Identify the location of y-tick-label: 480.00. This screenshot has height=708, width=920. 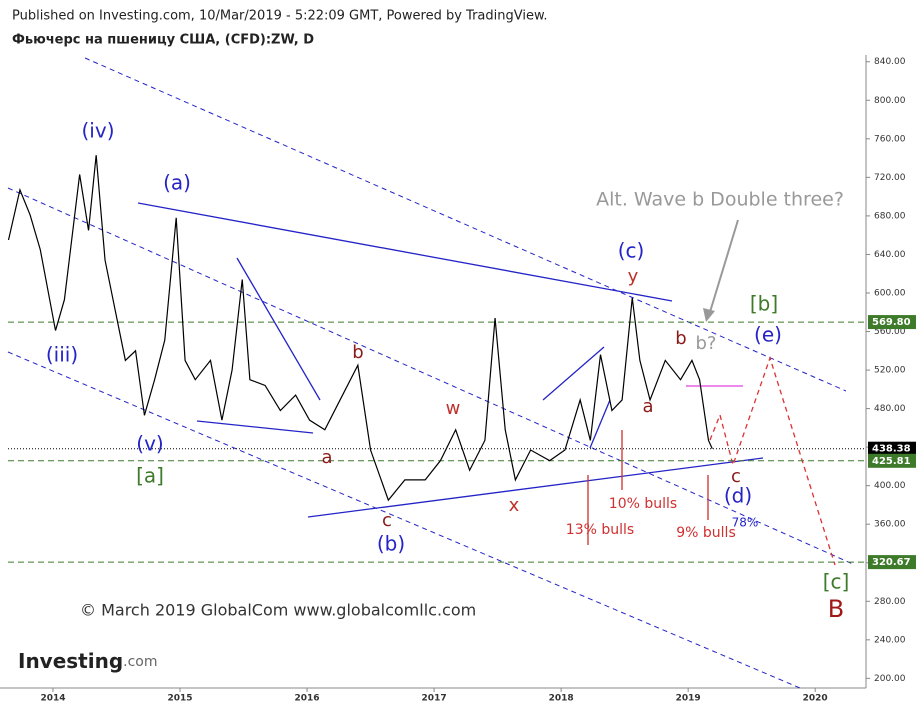
(890, 409).